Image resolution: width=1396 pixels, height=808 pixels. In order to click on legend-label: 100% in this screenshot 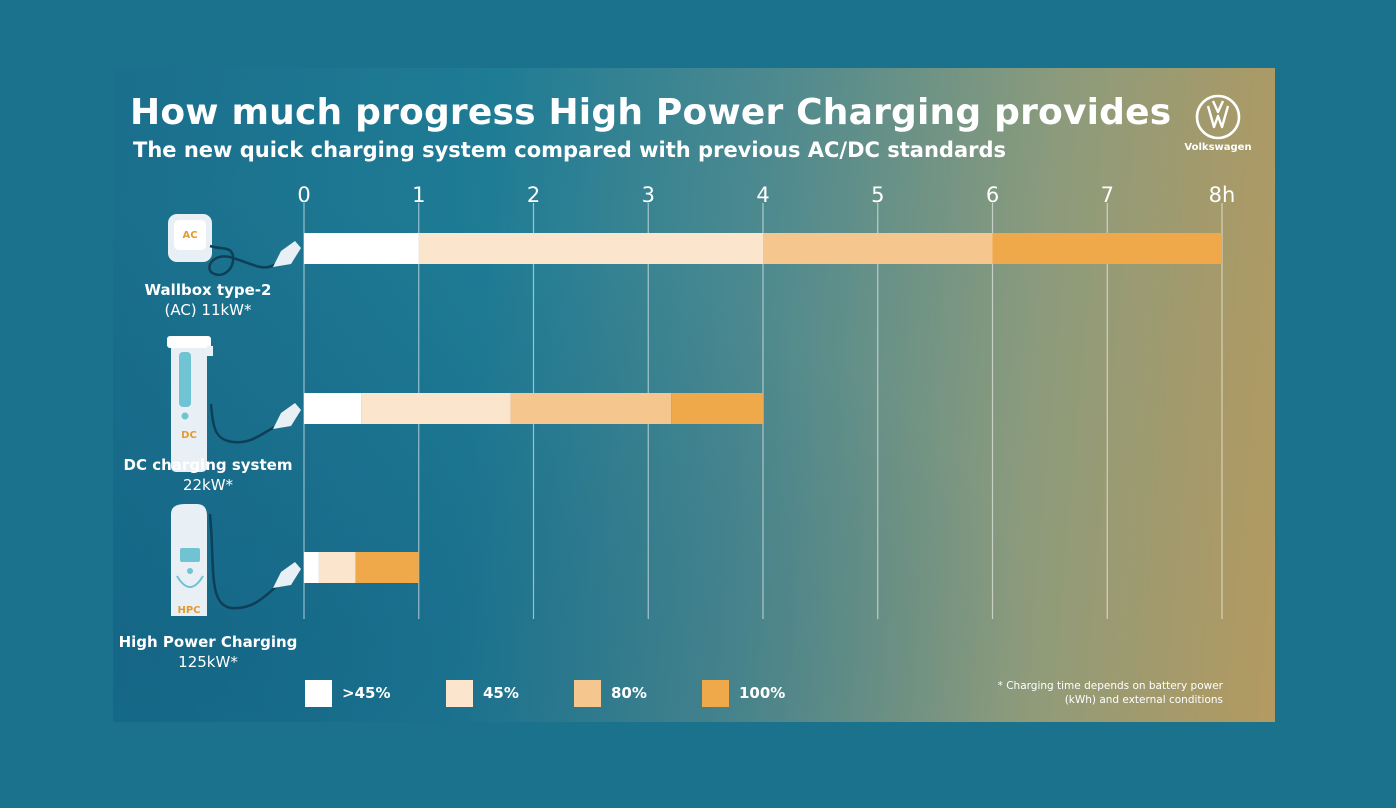, I will do `click(762, 693)`.